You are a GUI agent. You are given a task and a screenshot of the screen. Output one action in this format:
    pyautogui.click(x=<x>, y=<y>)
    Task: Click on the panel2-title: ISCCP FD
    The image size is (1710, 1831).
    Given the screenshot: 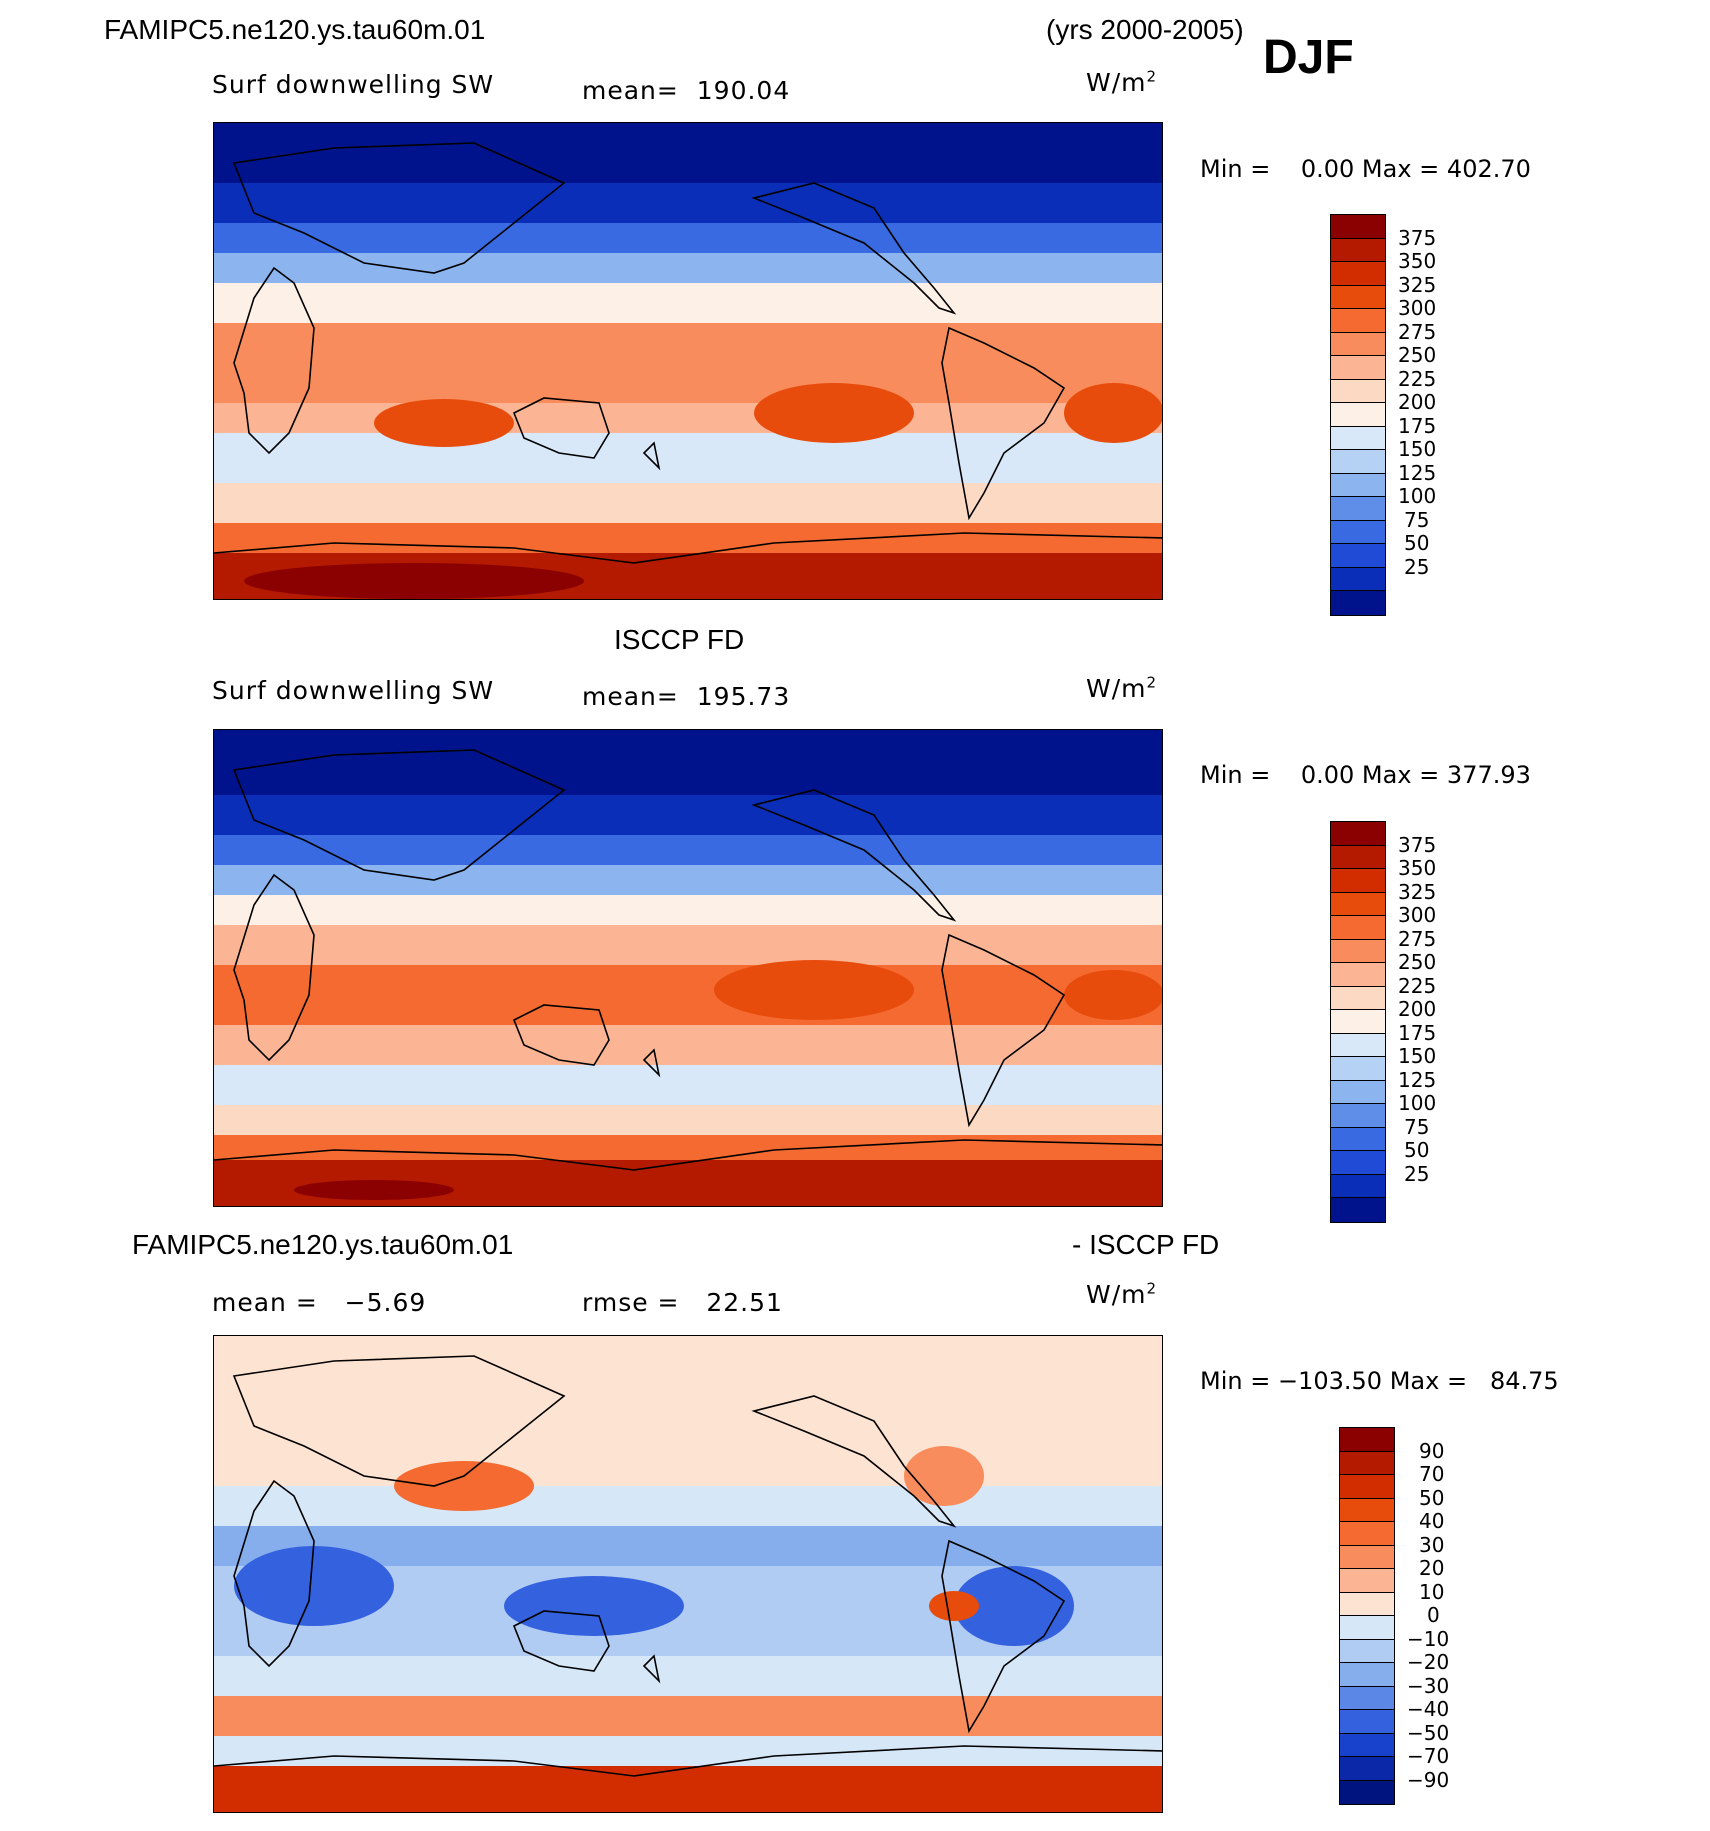 What is the action you would take?
    pyautogui.click(x=679, y=639)
    